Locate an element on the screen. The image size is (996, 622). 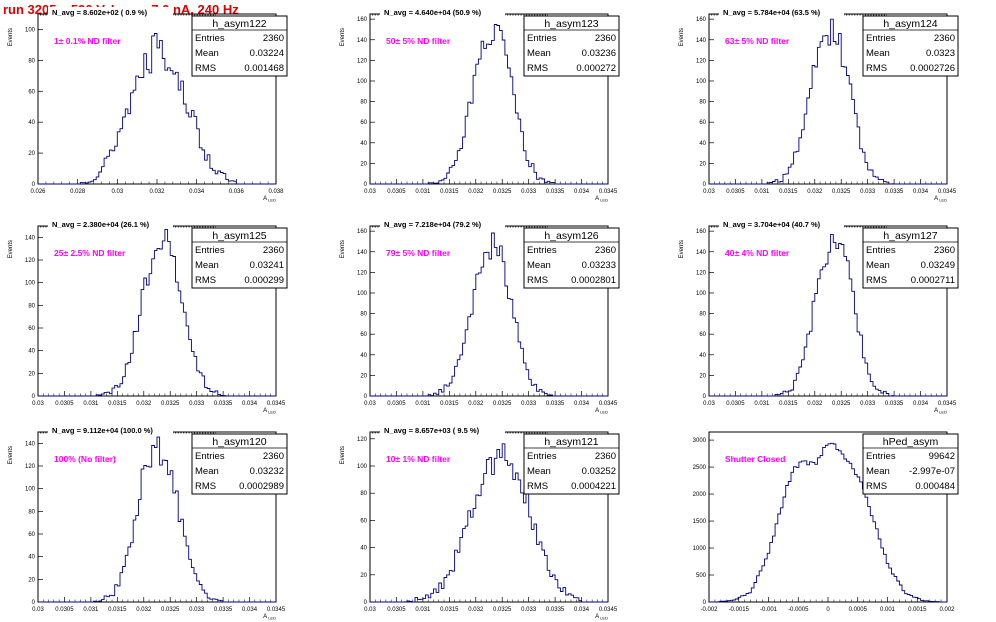
y-tick-label: 3000 is located at coordinates (700, 441).